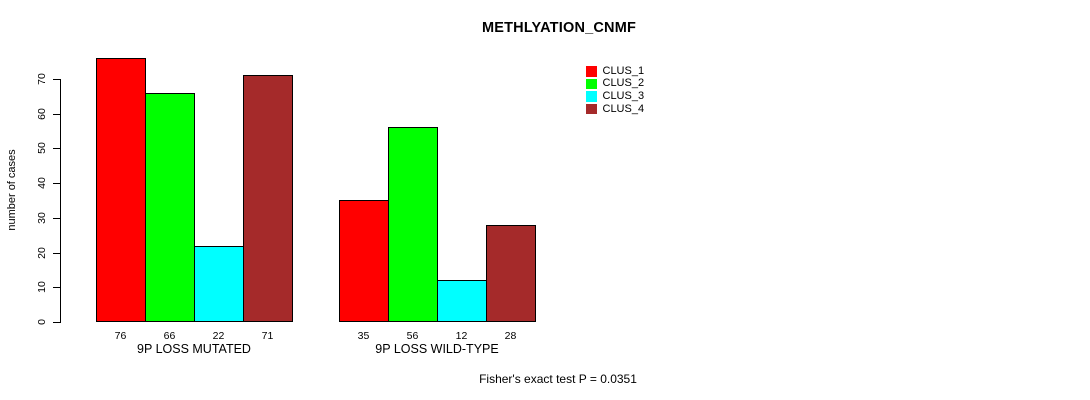 The image size is (1090, 400). I want to click on y-axis-tick-label: 60, so click(42, 113).